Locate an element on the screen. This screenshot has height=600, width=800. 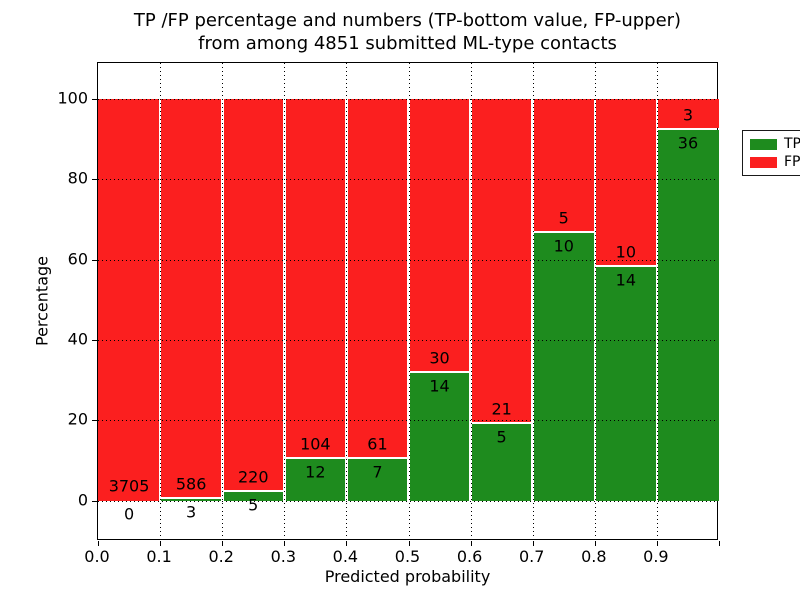
tp-count-label: 7 is located at coordinates (377, 472).